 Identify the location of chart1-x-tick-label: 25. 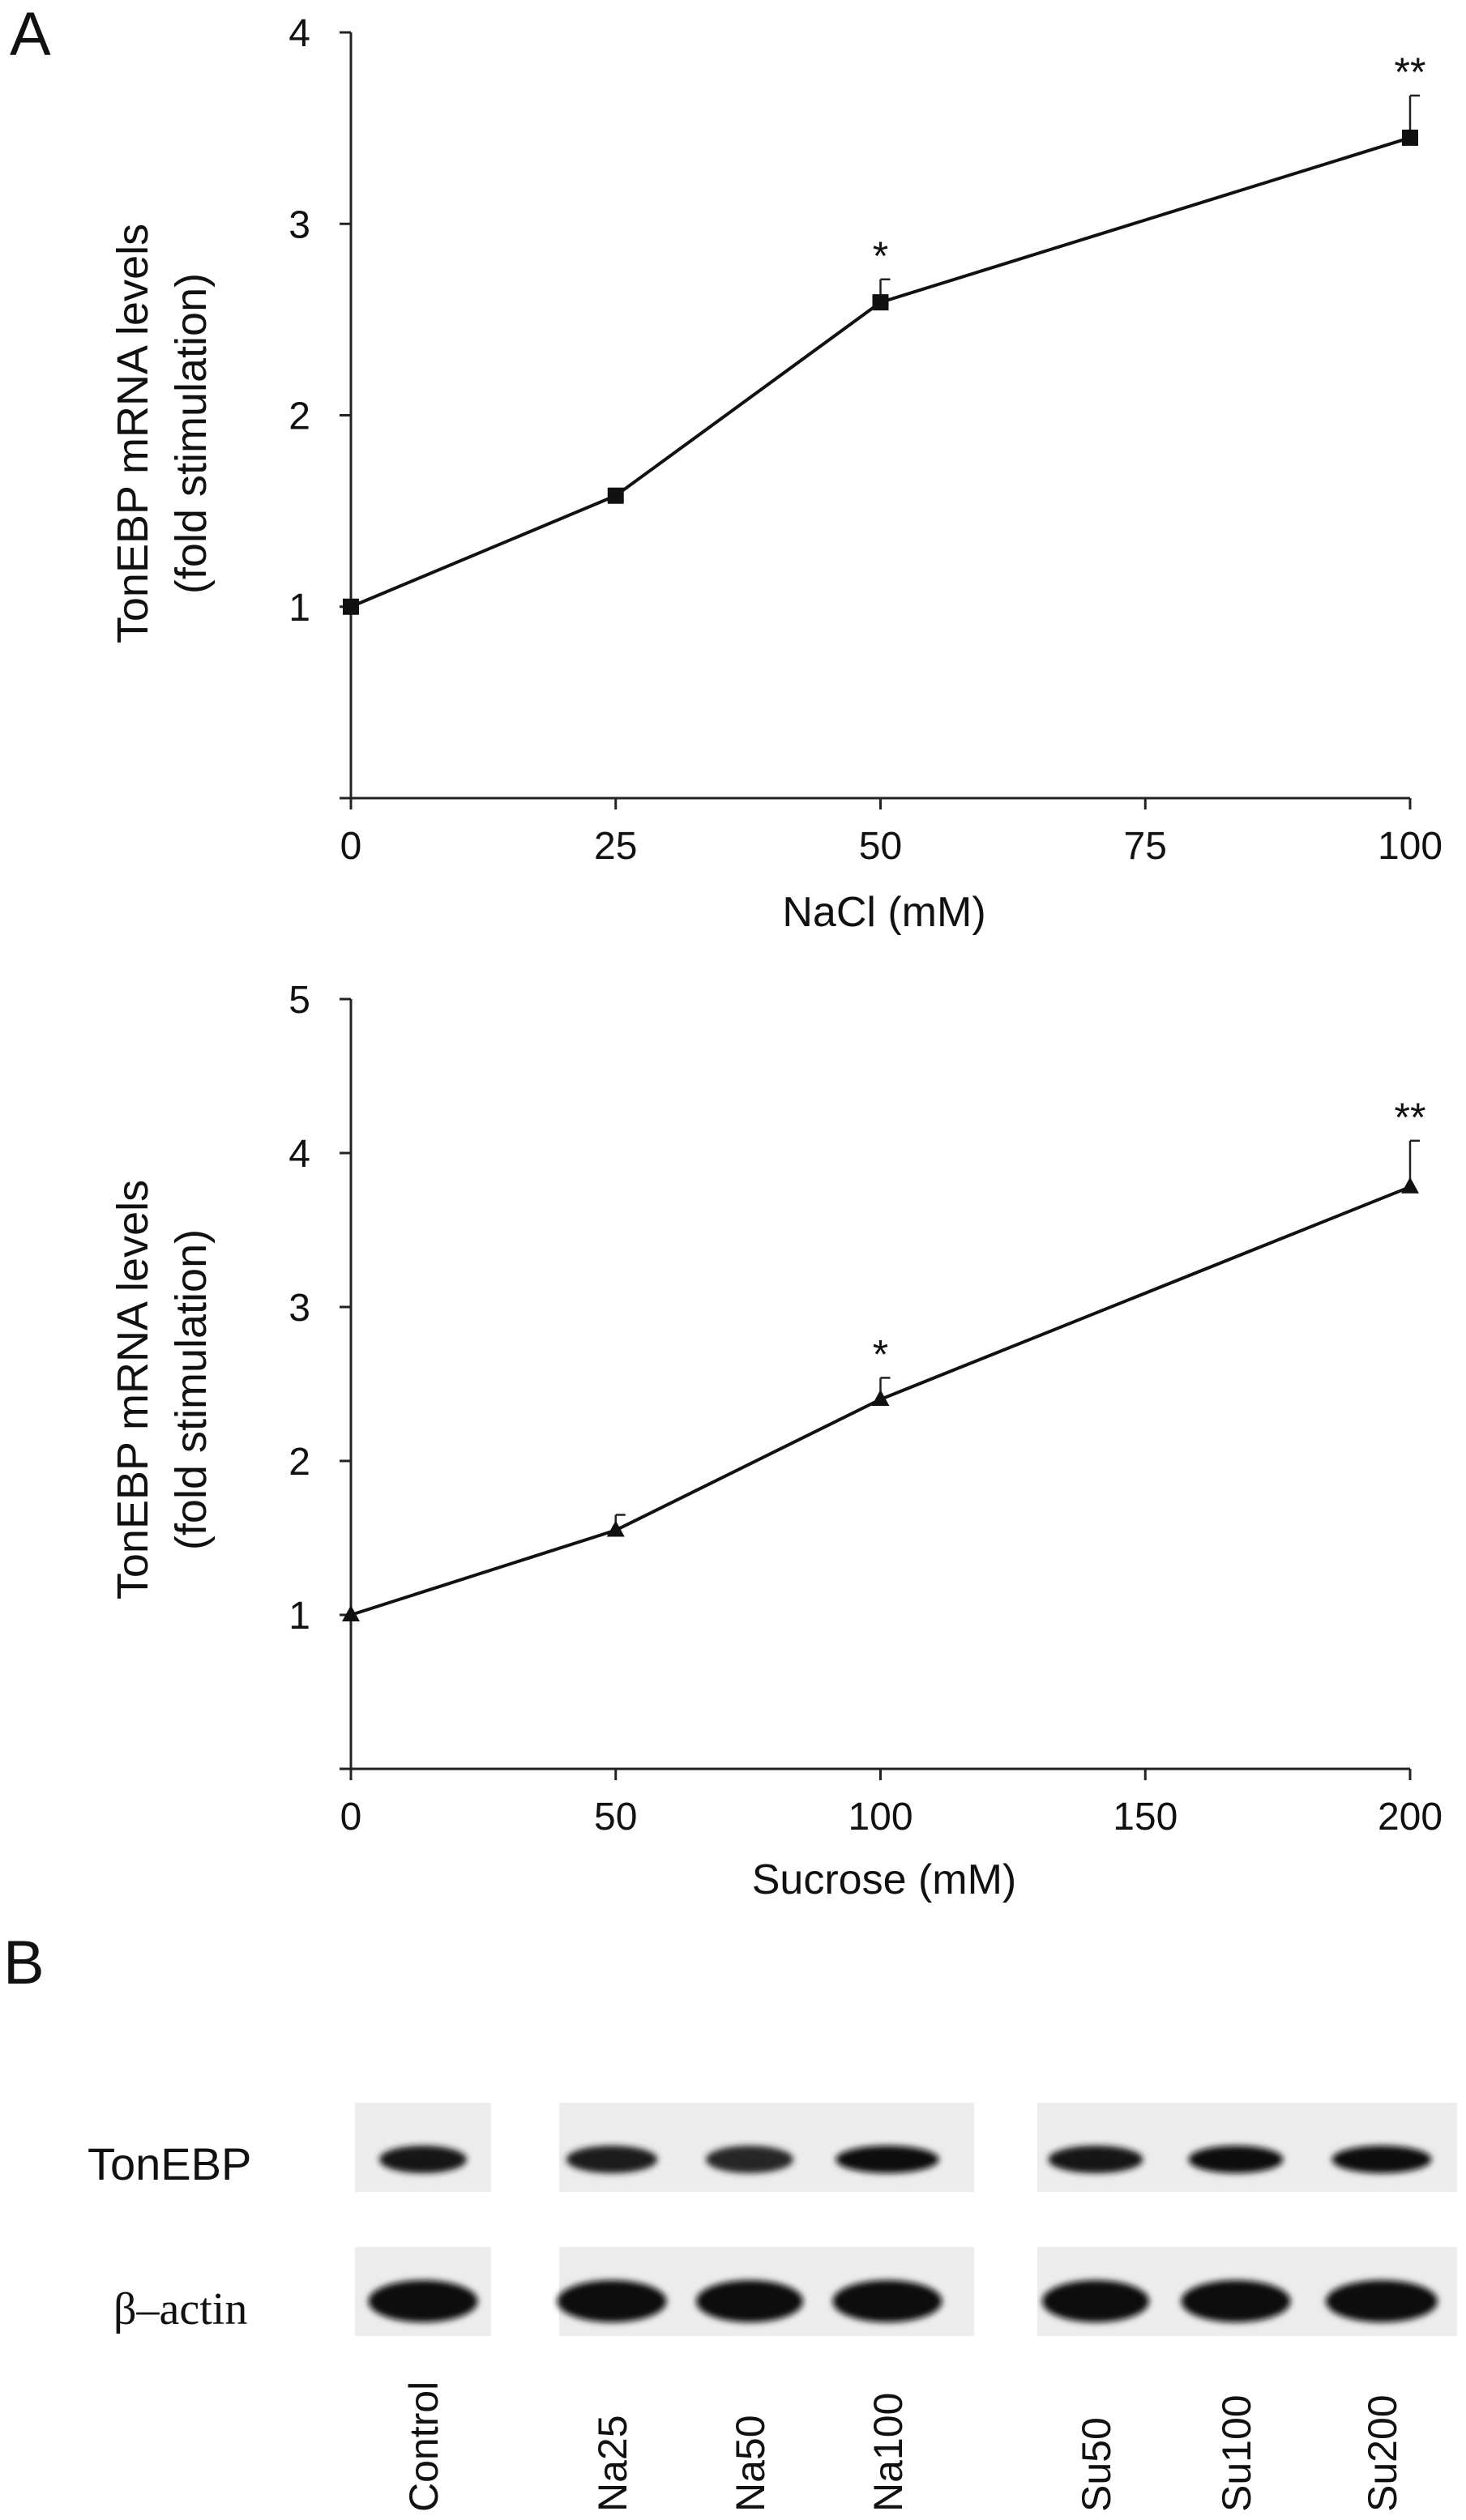
(615, 846).